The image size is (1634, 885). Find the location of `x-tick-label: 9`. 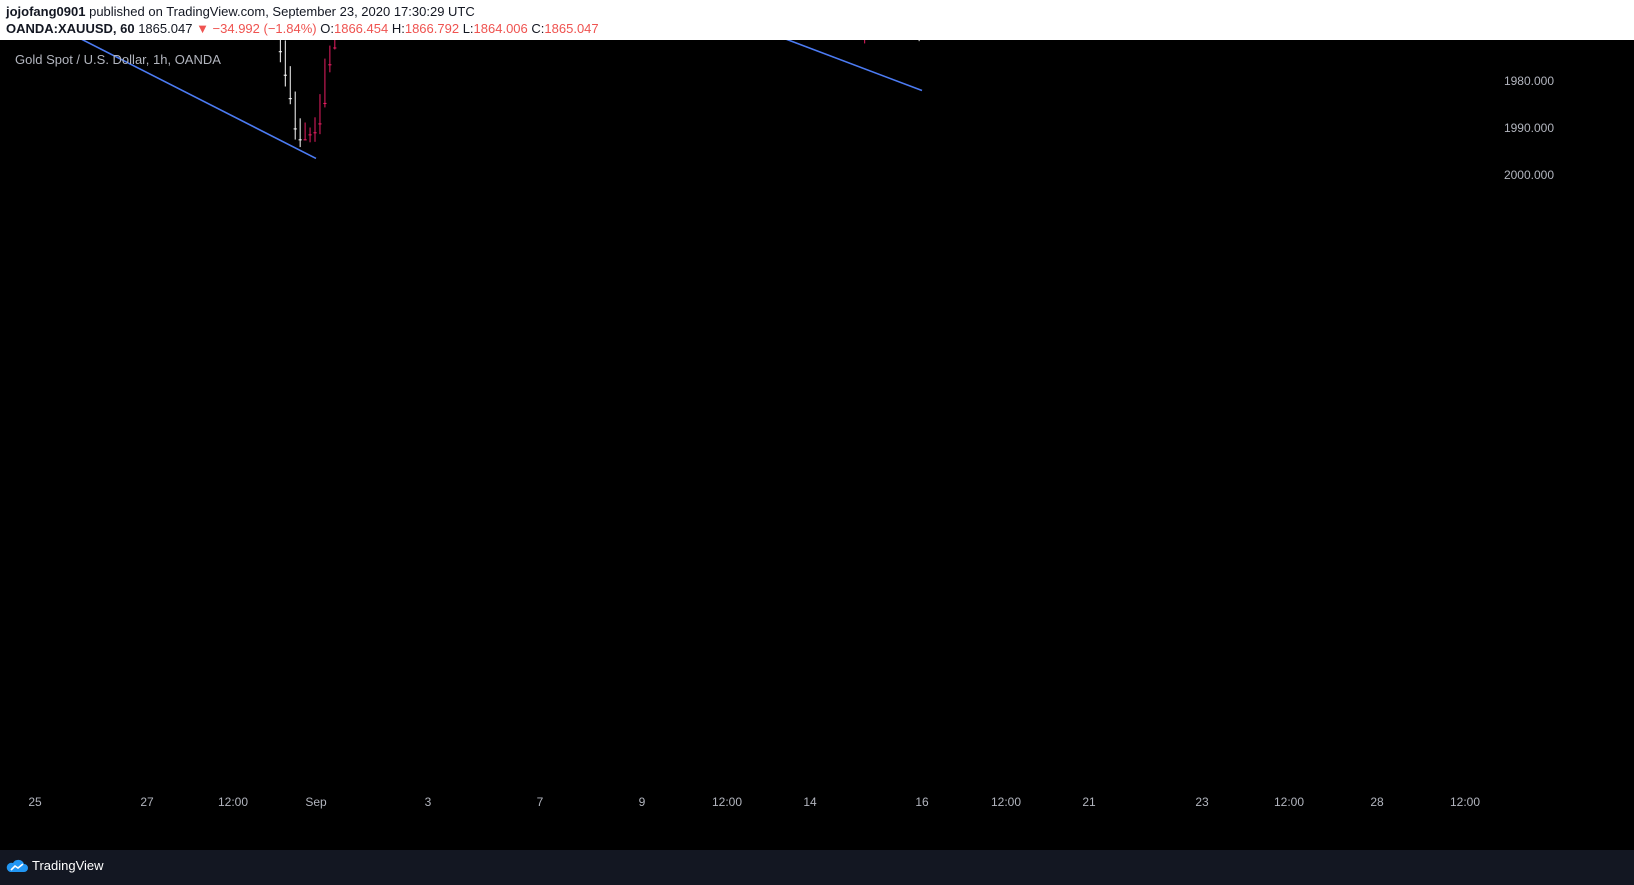

x-tick-label: 9 is located at coordinates (642, 802).